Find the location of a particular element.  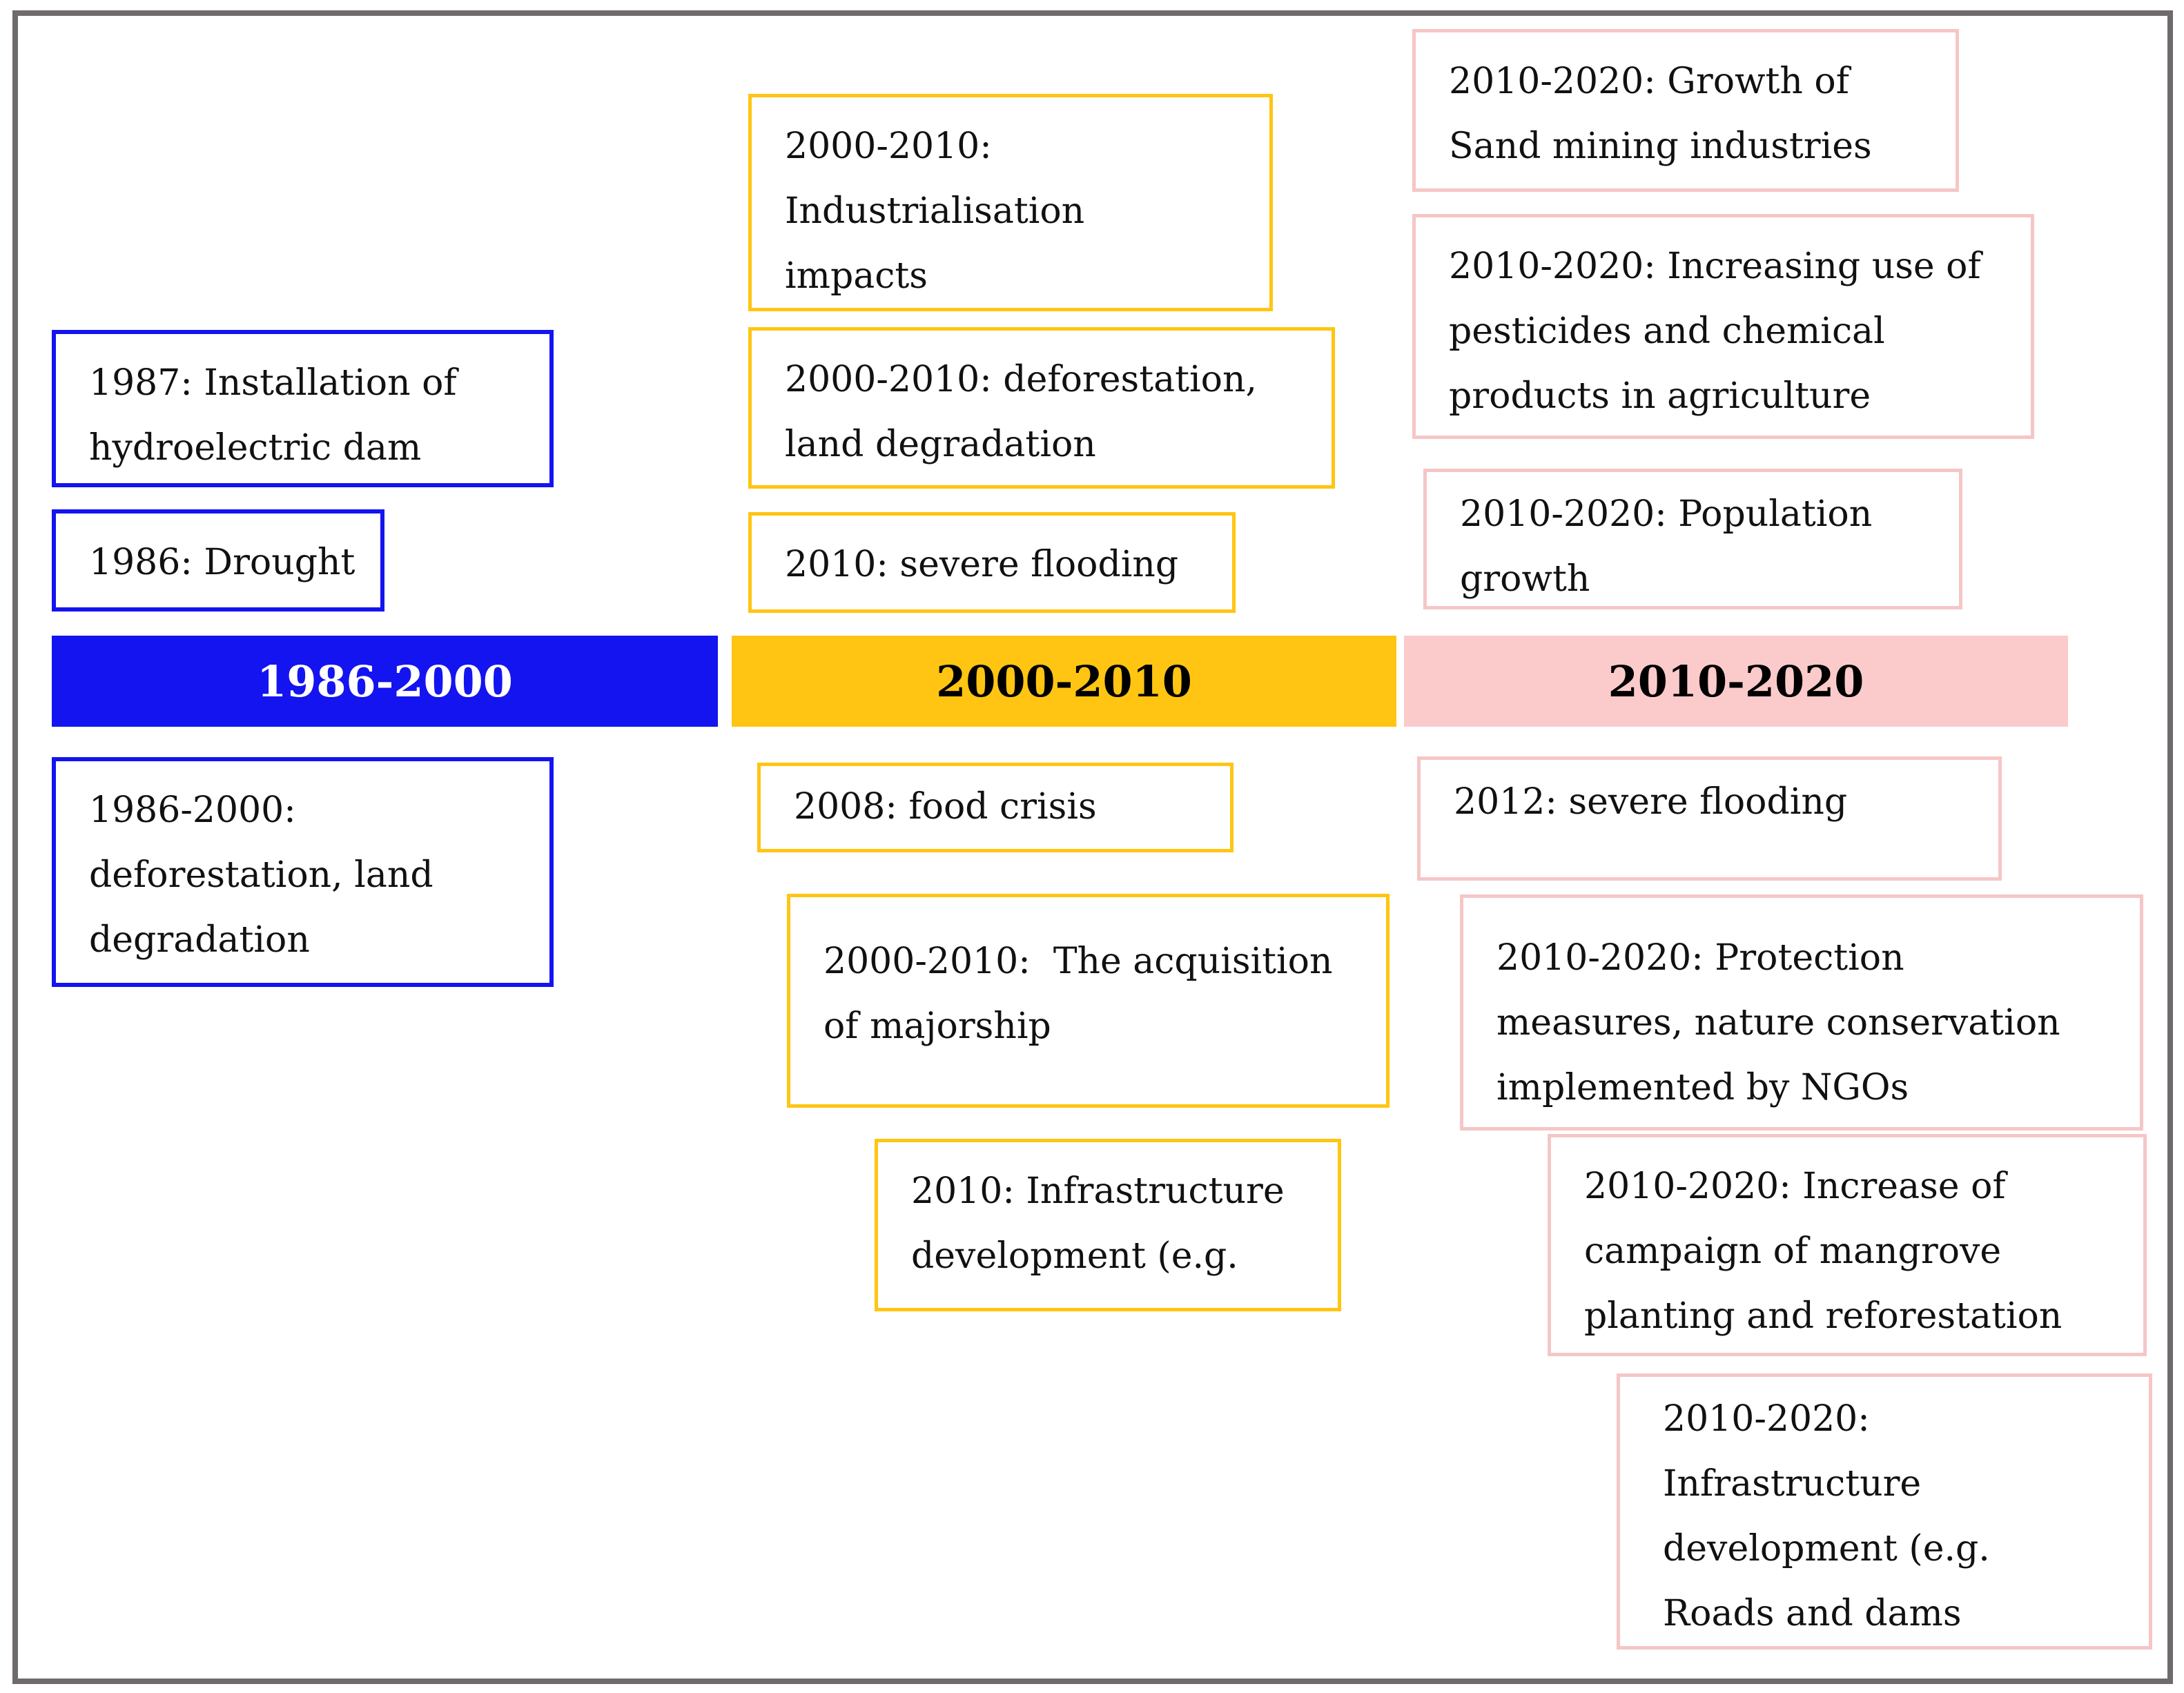

timeline-segment-2010-2020: 2010-2020 is located at coordinates (1736, 682).